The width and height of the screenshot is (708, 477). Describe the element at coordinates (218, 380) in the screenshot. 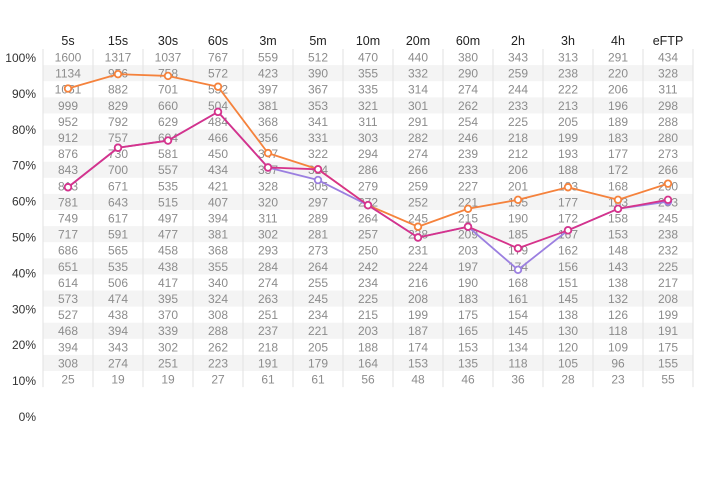

I see `table-cell: 27` at that location.